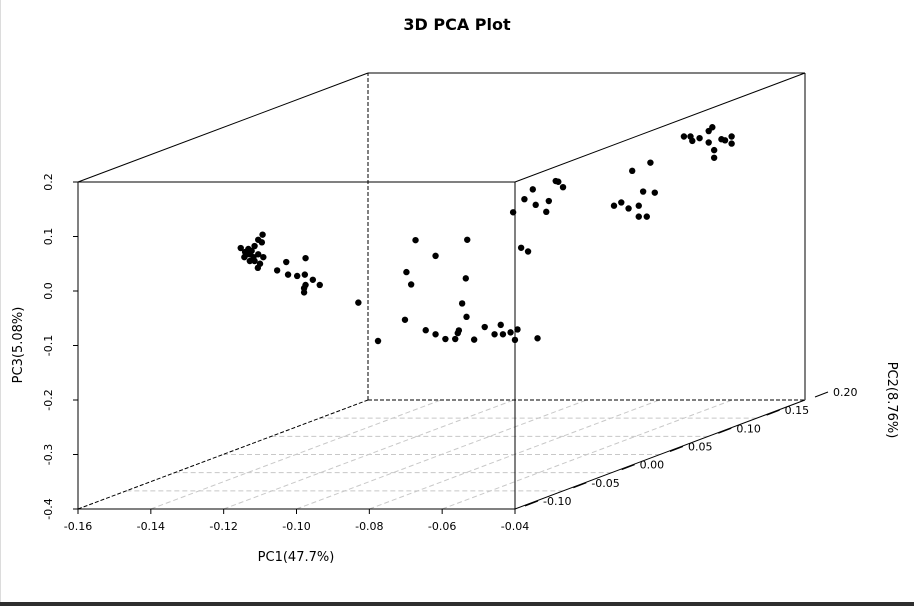 The height and width of the screenshot is (606, 914). What do you see at coordinates (296, 557) in the screenshot?
I see `x-axis-label: PC1(47.7%)` at bounding box center [296, 557].